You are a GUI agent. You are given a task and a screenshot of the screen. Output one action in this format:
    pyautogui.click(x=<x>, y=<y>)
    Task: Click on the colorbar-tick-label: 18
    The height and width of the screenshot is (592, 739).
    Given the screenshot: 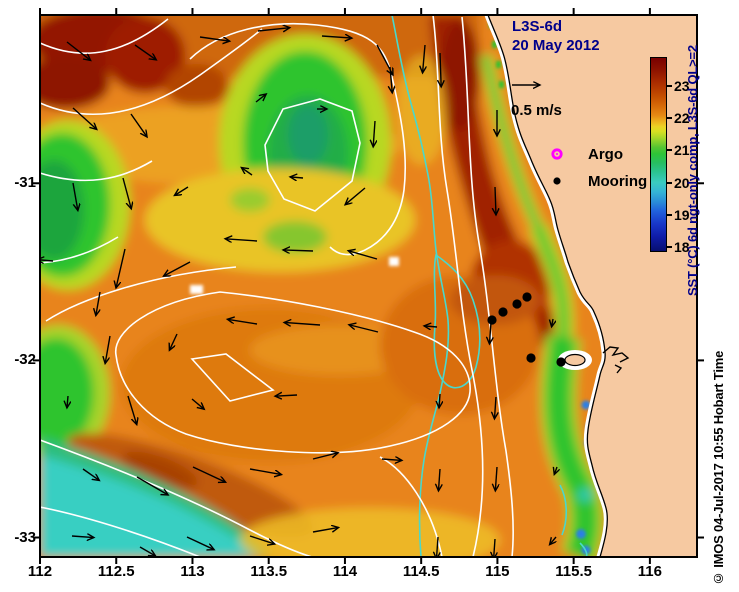 What is the action you would take?
    pyautogui.click(x=682, y=247)
    